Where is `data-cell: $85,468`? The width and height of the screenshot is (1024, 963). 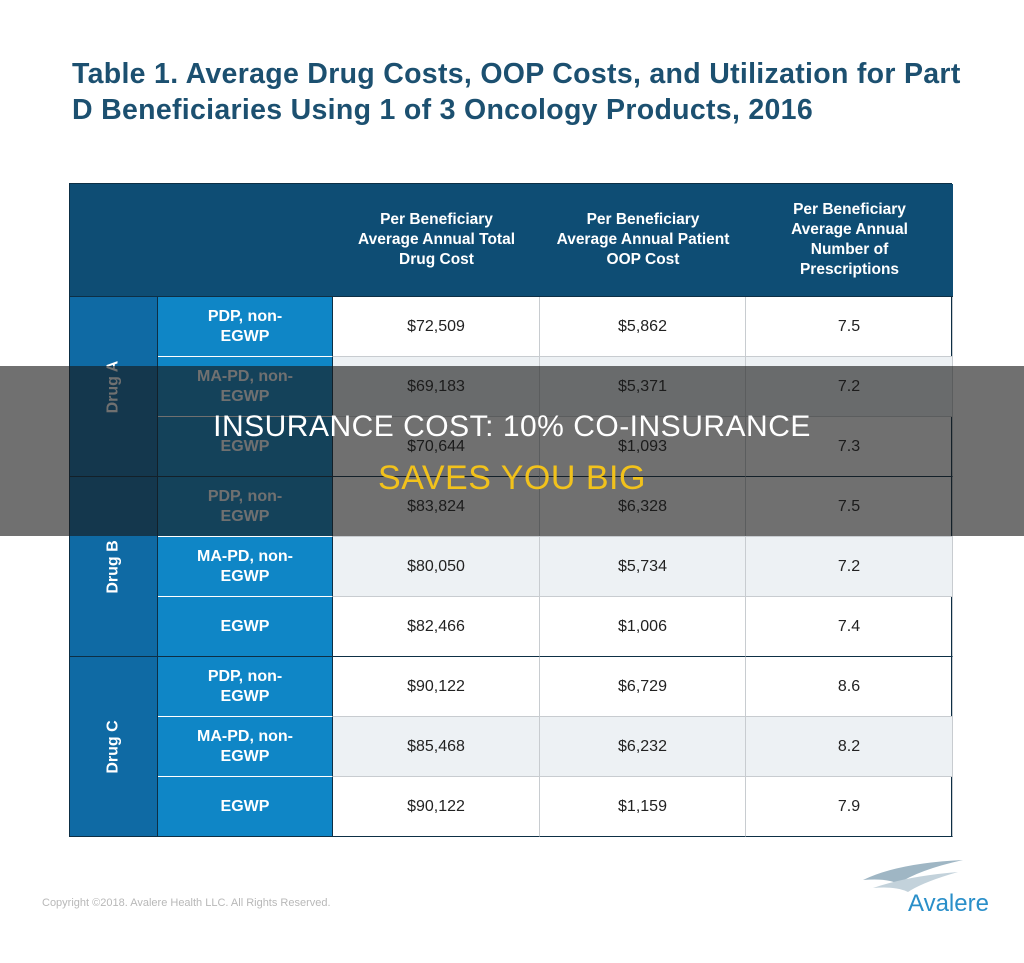 data-cell: $85,468 is located at coordinates (436, 747).